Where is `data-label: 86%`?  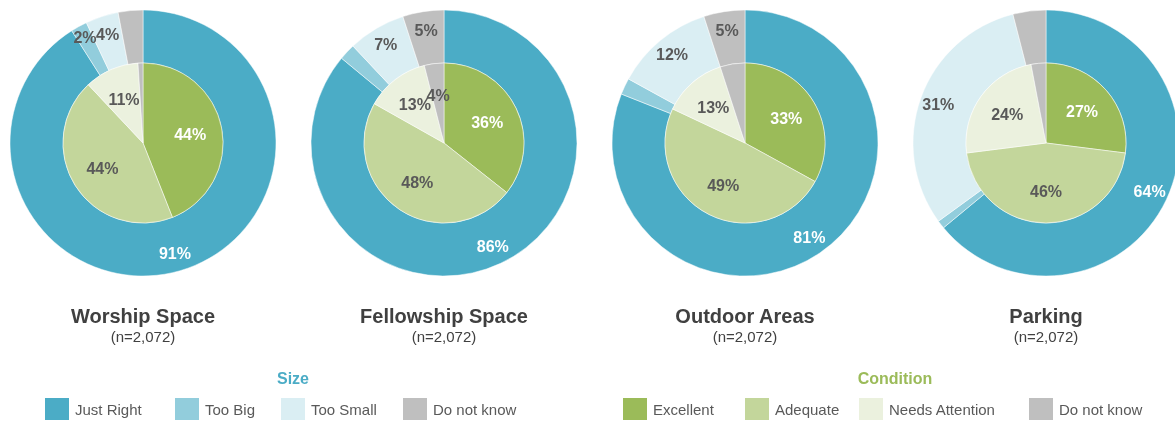
data-label: 86% is located at coordinates (492, 247).